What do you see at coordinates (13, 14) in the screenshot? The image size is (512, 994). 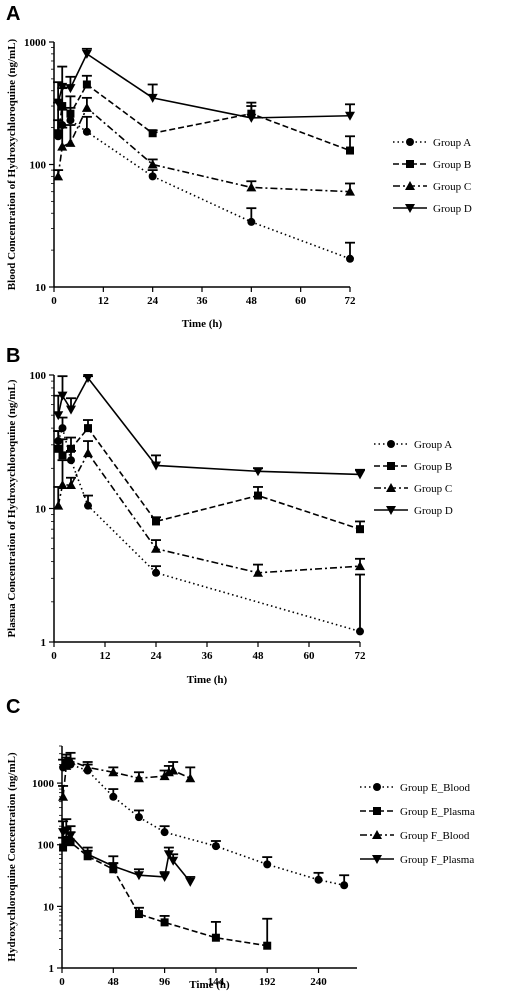 I see `panel-letter: A` at bounding box center [13, 14].